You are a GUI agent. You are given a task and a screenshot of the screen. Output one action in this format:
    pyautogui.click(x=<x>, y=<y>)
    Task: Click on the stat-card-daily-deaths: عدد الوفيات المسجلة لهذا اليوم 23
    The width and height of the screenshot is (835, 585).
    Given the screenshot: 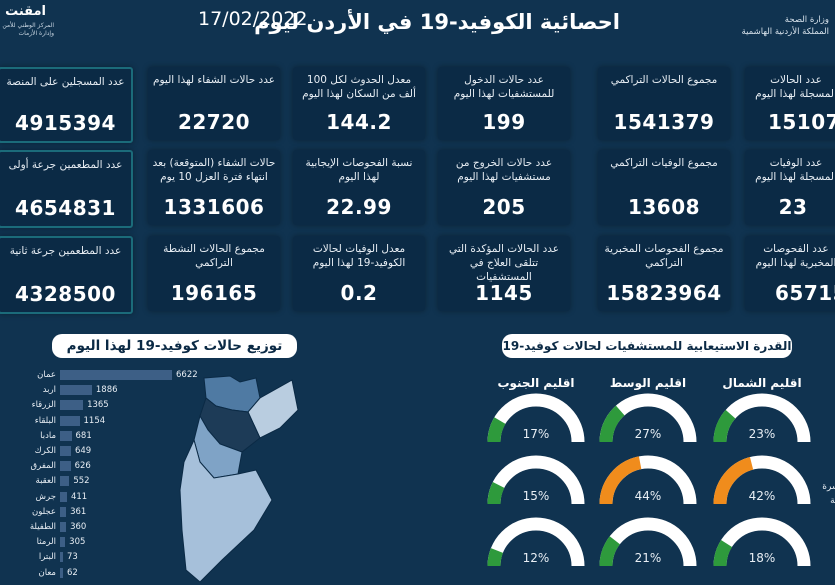 What is the action you would take?
    pyautogui.click(x=790, y=187)
    